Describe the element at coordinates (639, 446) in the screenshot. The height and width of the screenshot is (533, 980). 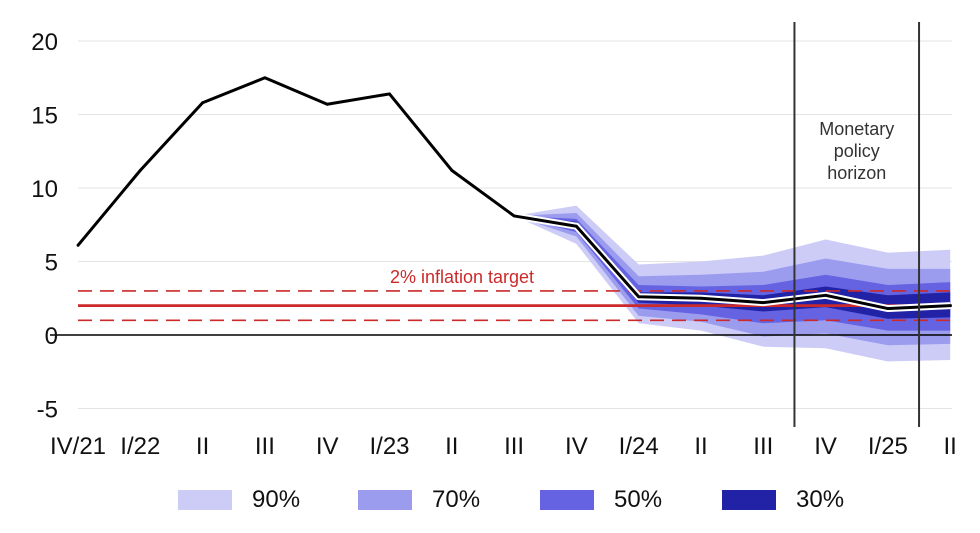
I see `x-tick-label: I/24` at that location.